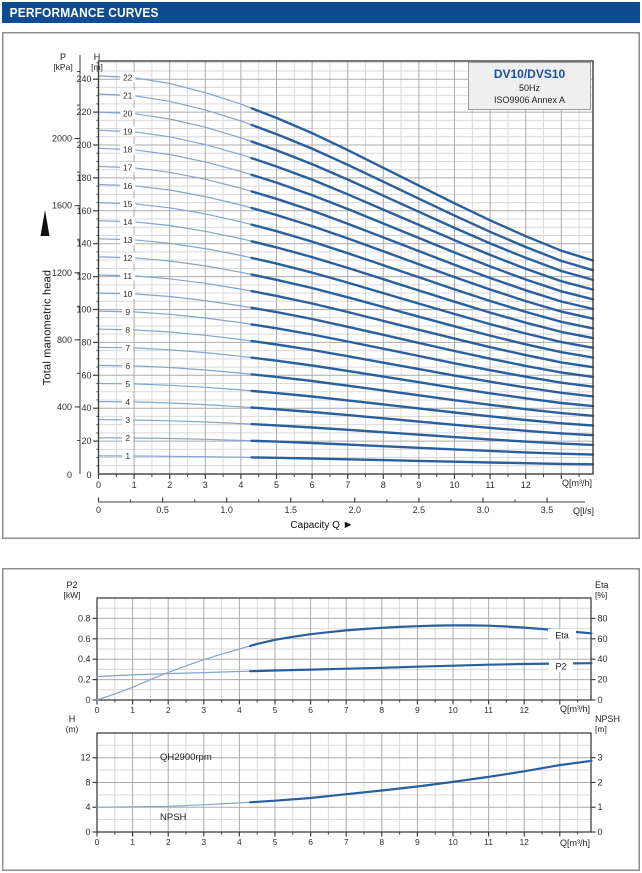 This screenshot has width=642, height=873. Describe the element at coordinates (83, 277) in the screenshot. I see `tick-label: 120` at that location.